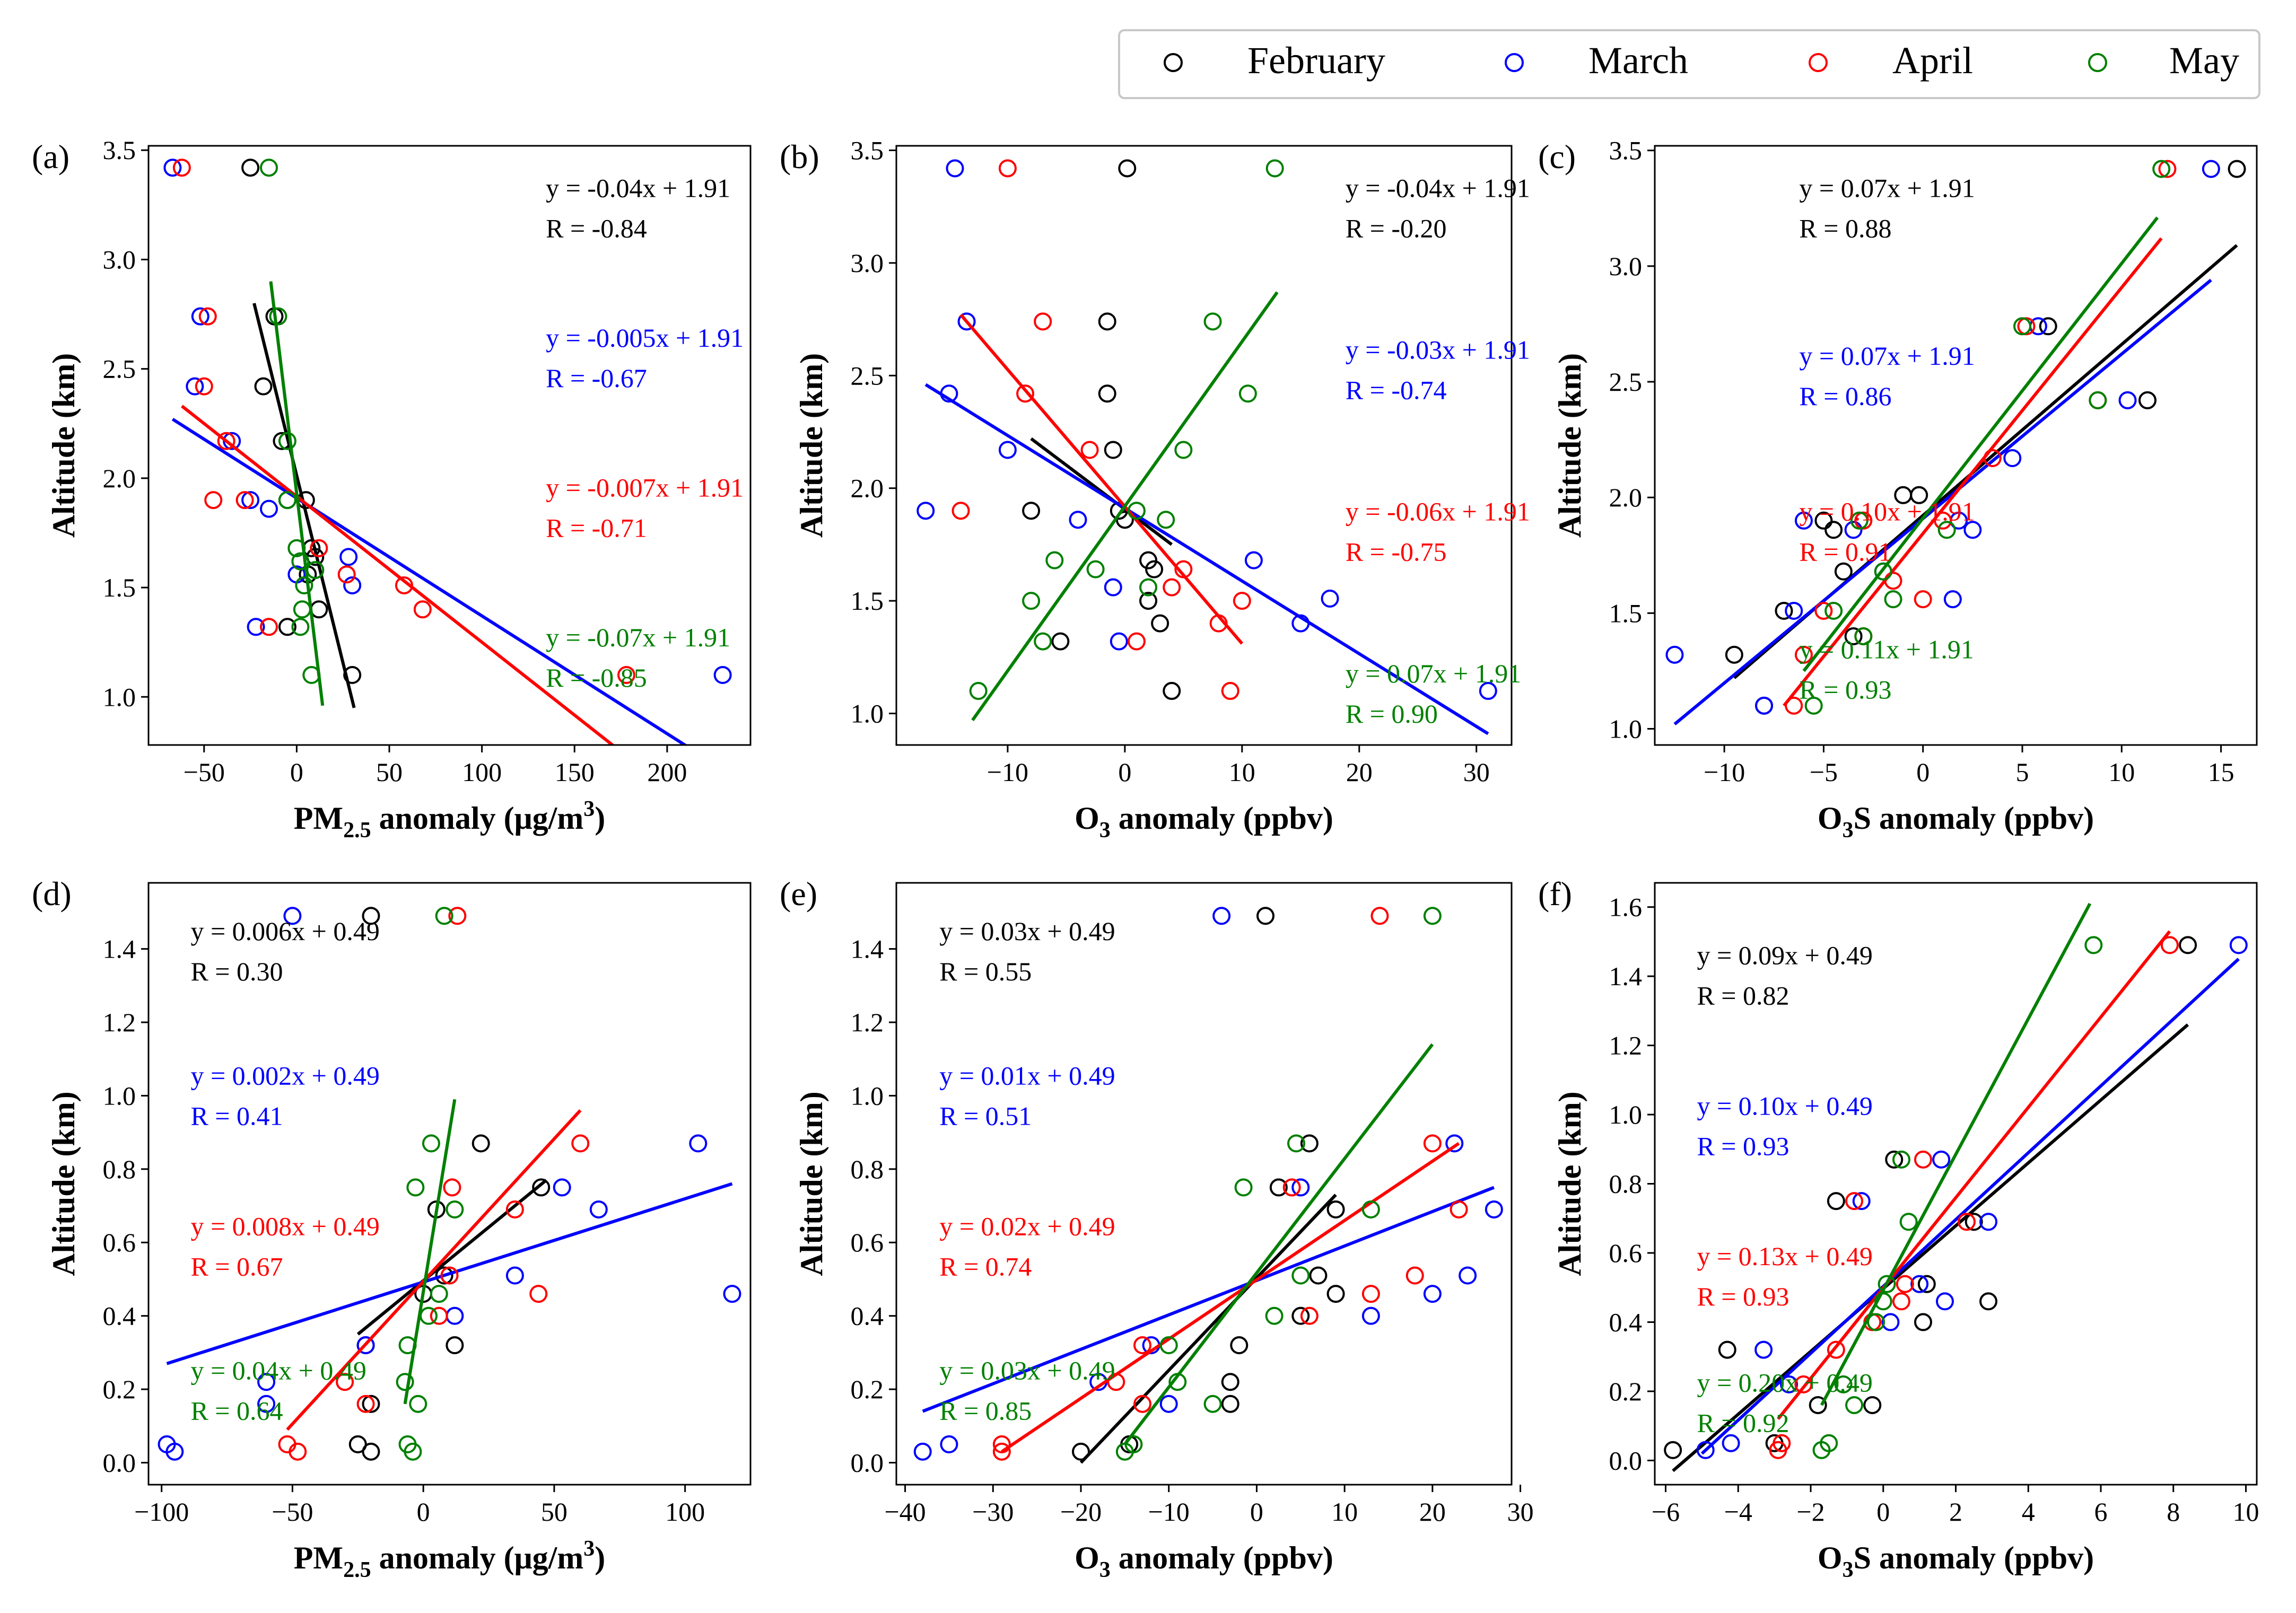  Describe the element at coordinates (1087, 818) in the screenshot. I see `x-axis-label-b-part-0: O` at that location.